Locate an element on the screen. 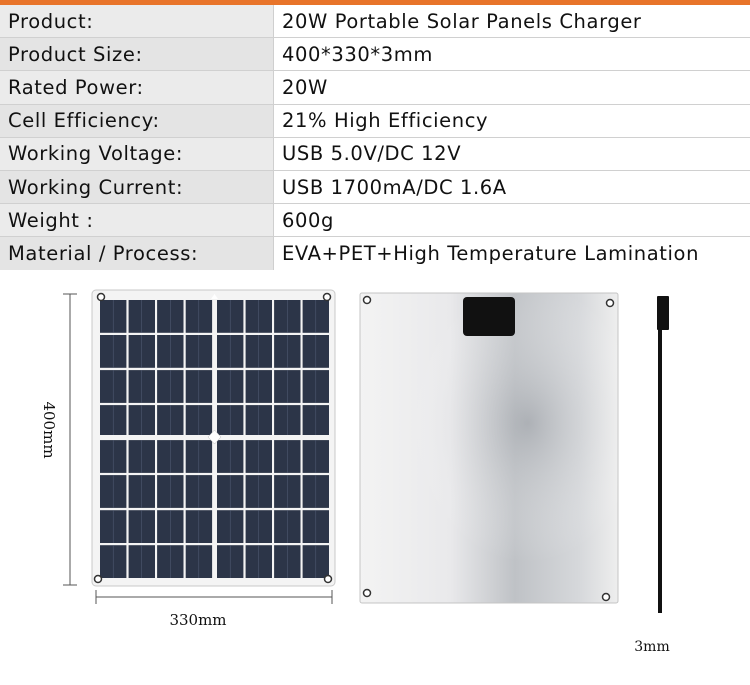 Image resolution: width=750 pixels, height=685 pixels. spec-row: Working Voltage: USB 5.0V/DC 12V is located at coordinates (375, 154).